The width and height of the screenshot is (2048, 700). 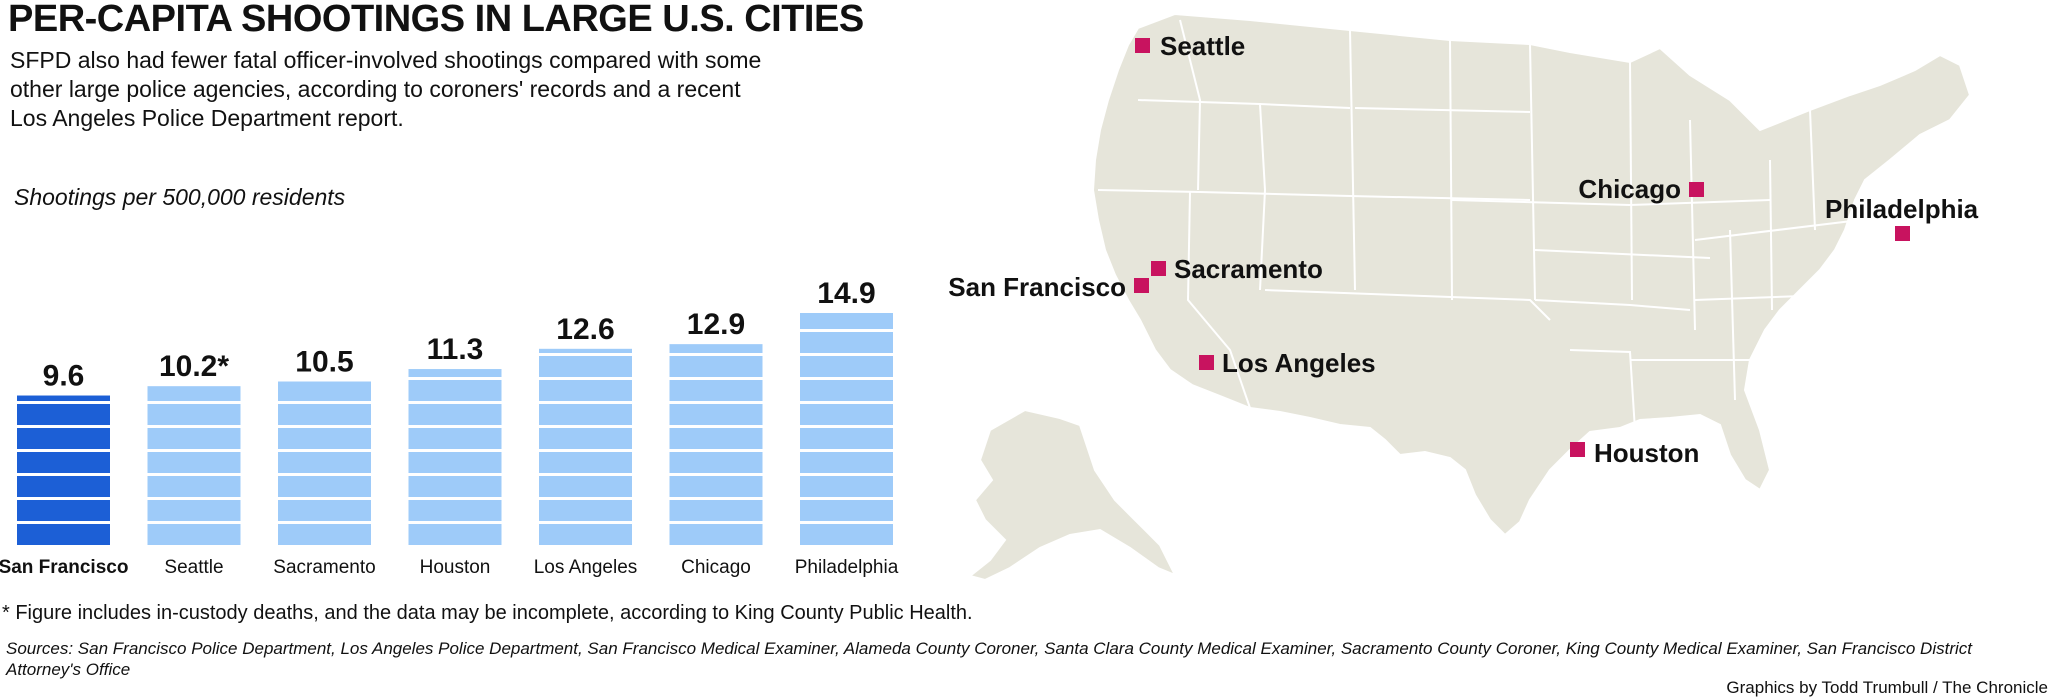 I want to click on marker-chicago, so click(x=1696, y=189).